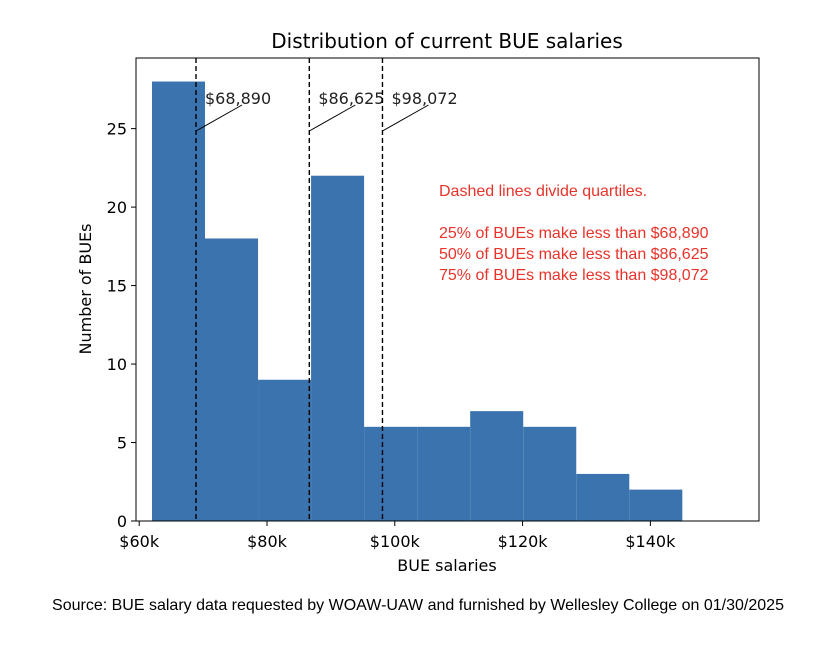 This screenshot has width=836, height=654. Describe the element at coordinates (117, 364) in the screenshot. I see `y-tick-label: 10` at that location.